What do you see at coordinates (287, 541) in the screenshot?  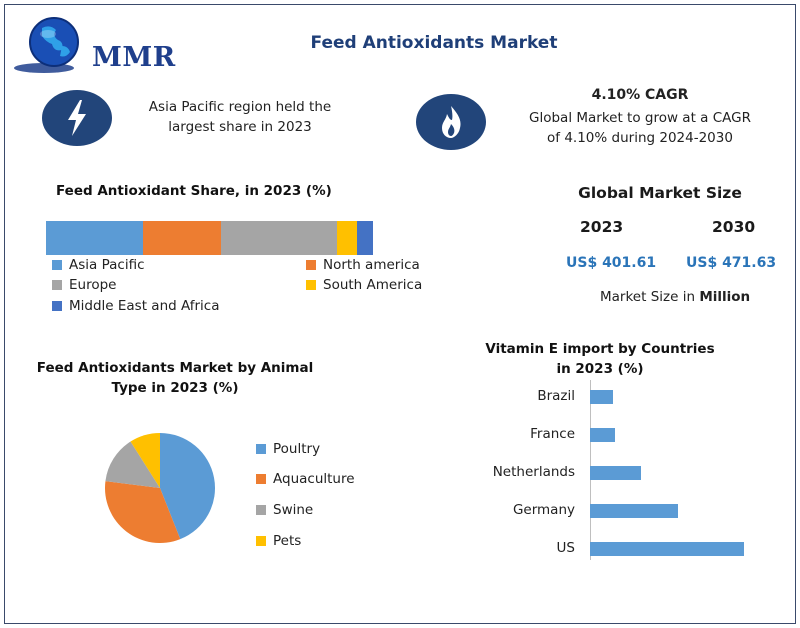 I see `legend-label: Pets` at bounding box center [287, 541].